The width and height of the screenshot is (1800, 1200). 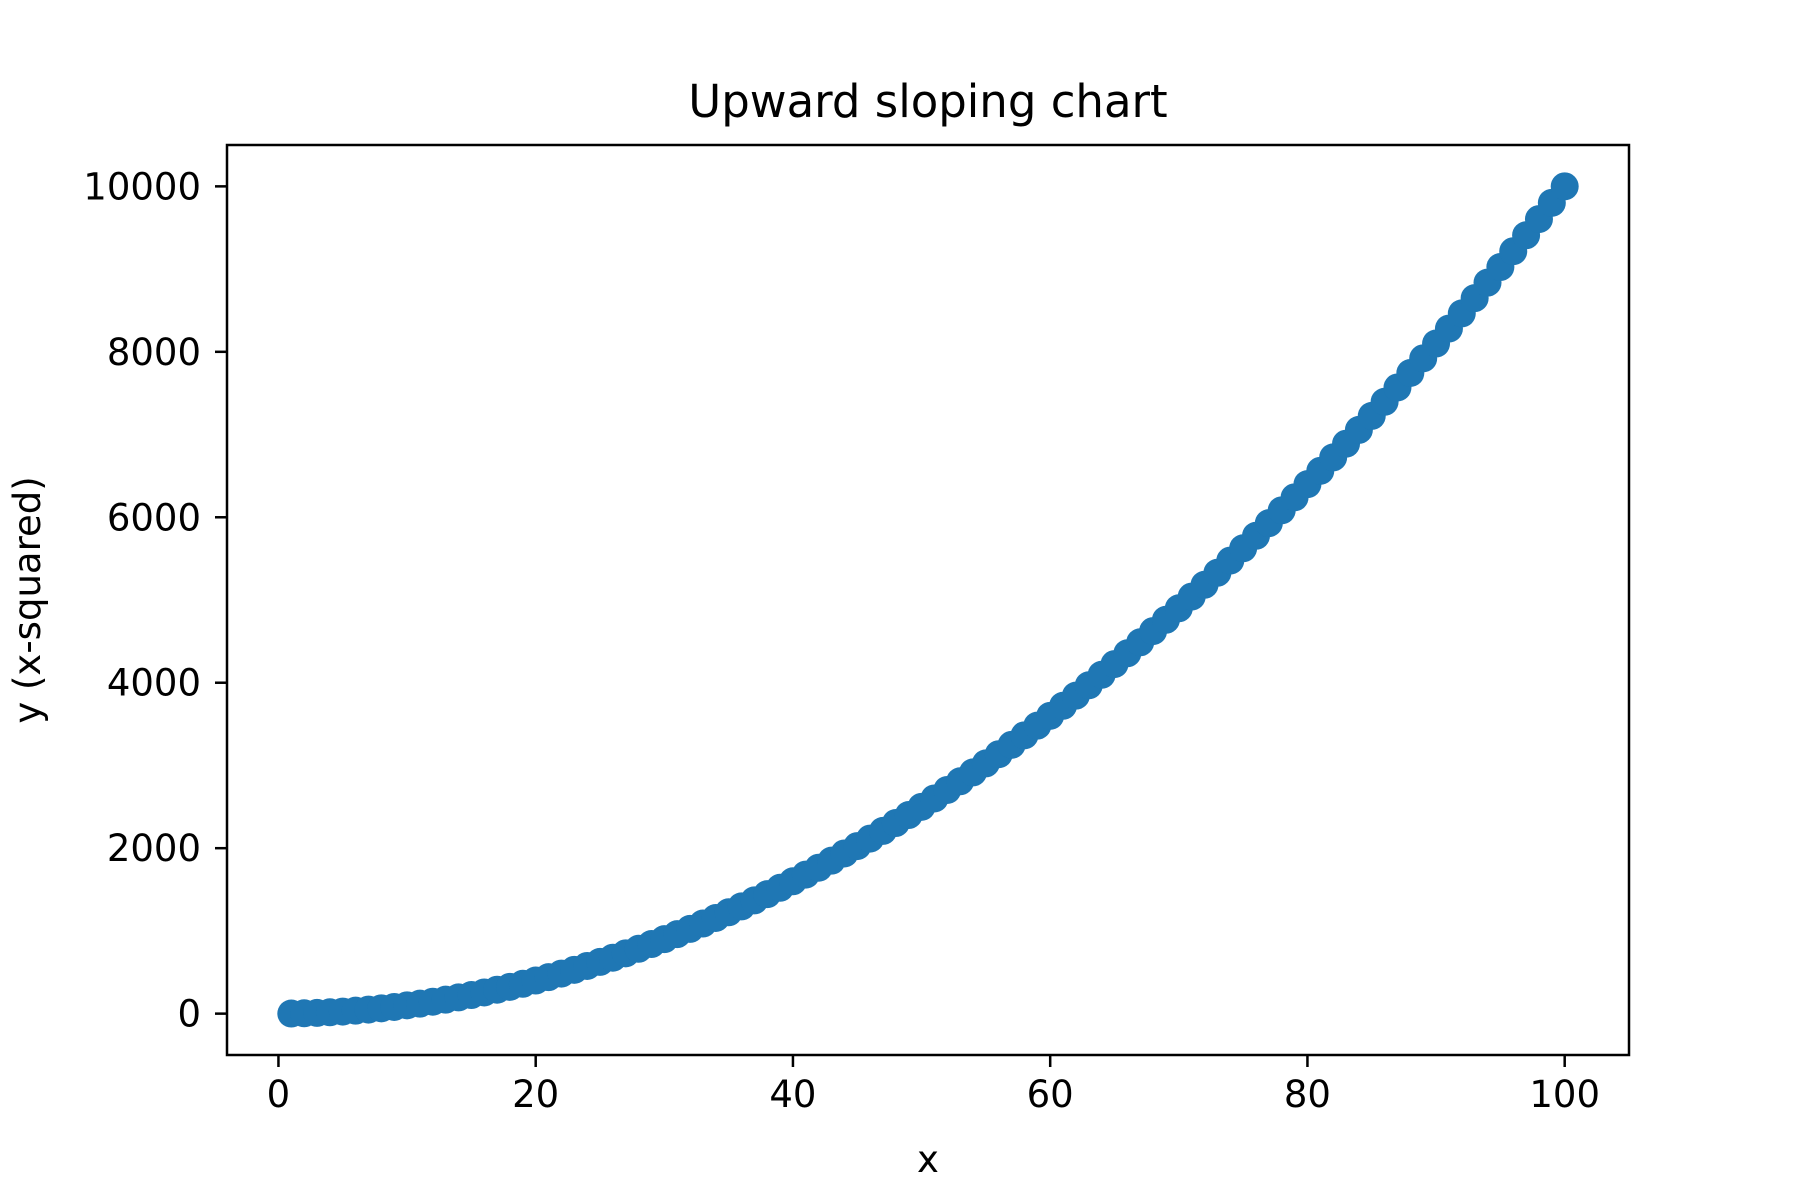 What do you see at coordinates (1050, 1094) in the screenshot?
I see `x-tick-label: 60` at bounding box center [1050, 1094].